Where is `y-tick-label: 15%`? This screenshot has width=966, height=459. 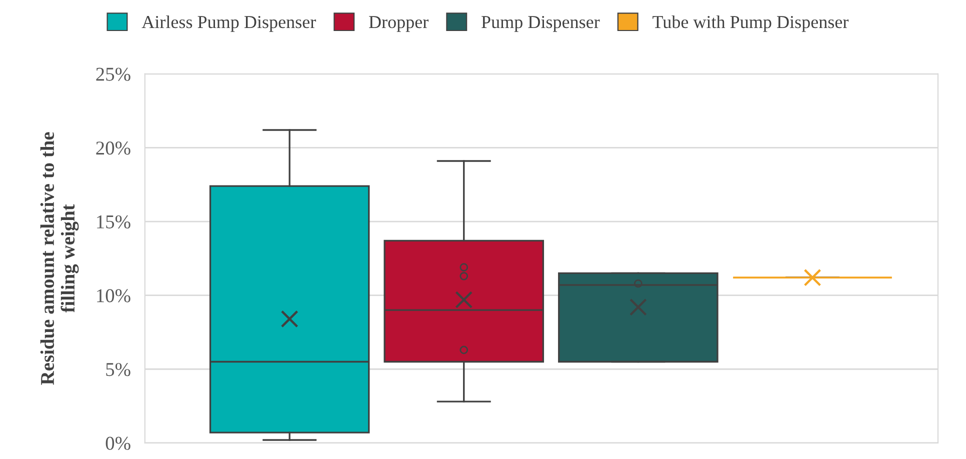 y-tick-label: 15% is located at coordinates (113, 222).